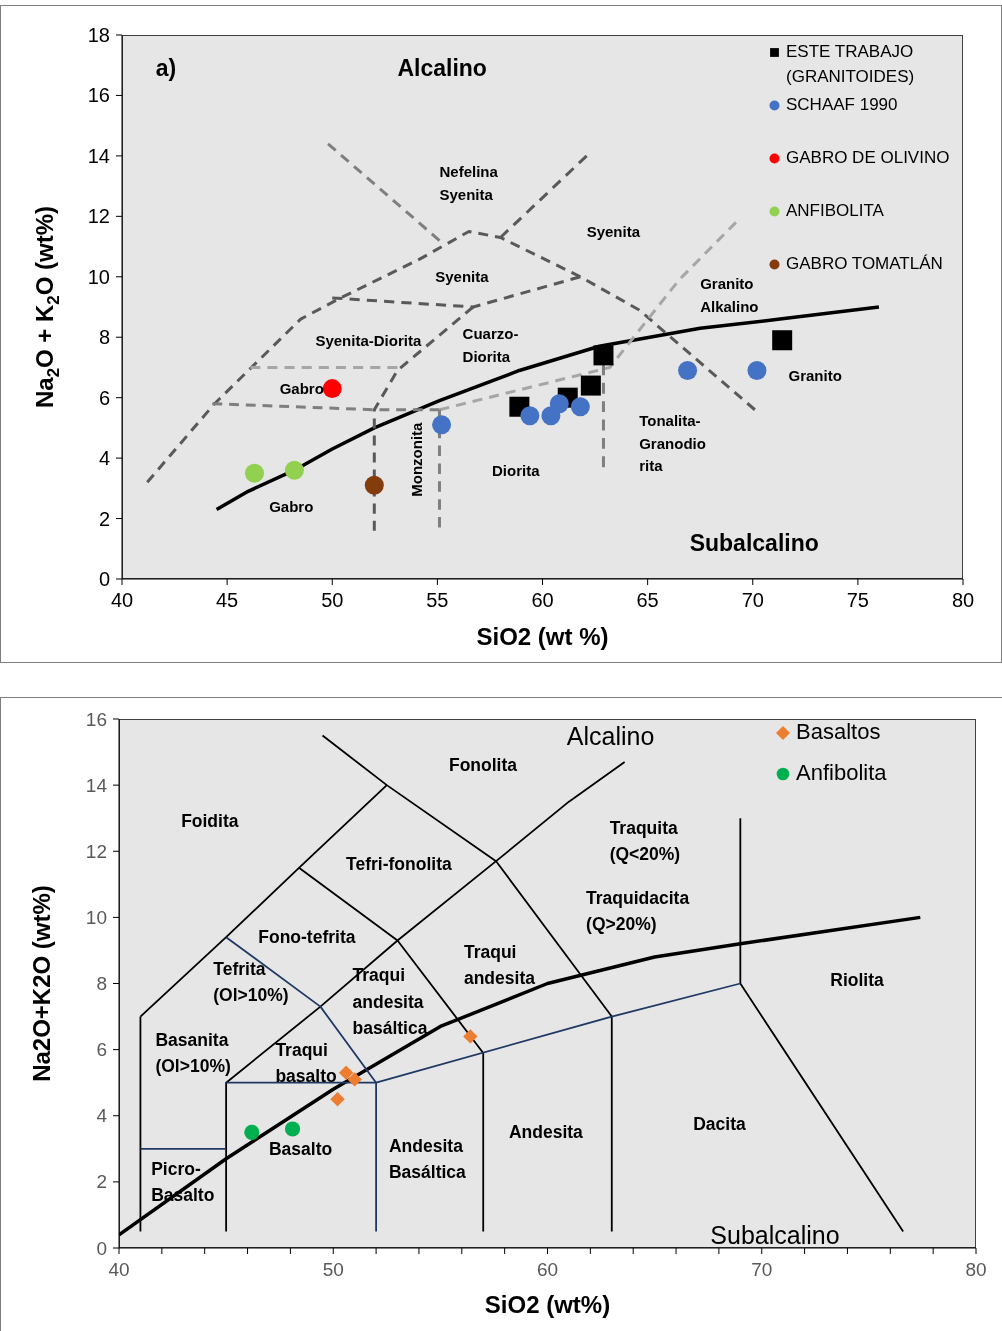 Image resolution: width=1002 pixels, height=1331 pixels. What do you see at coordinates (864, 264) in the screenshot?
I see `legend-label: GABRO TOMATLÁN` at bounding box center [864, 264].